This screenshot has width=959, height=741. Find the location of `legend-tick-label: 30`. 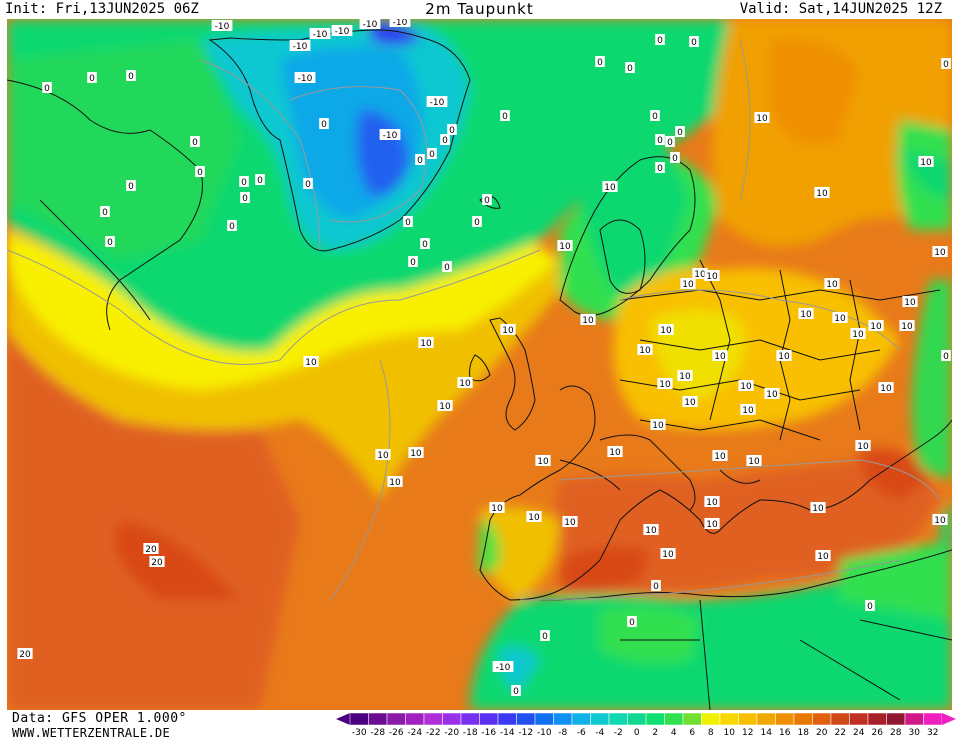

legend-tick-label: 30 is located at coordinates (915, 733).